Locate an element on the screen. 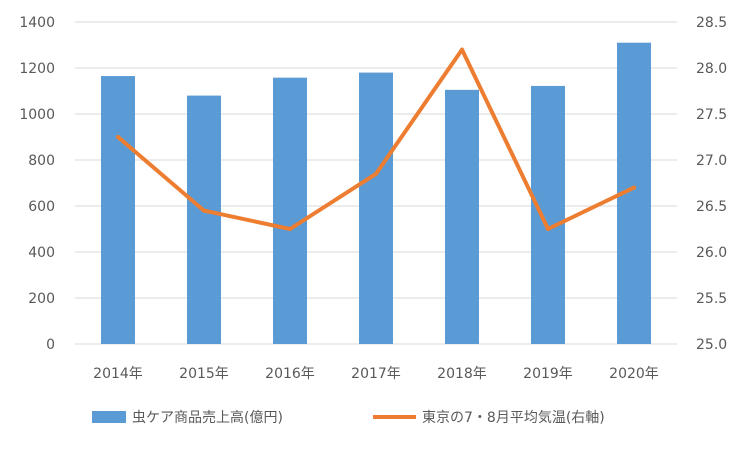  legend-line-label: 東京の7・8月平均気温(右軸) is located at coordinates (513, 418).